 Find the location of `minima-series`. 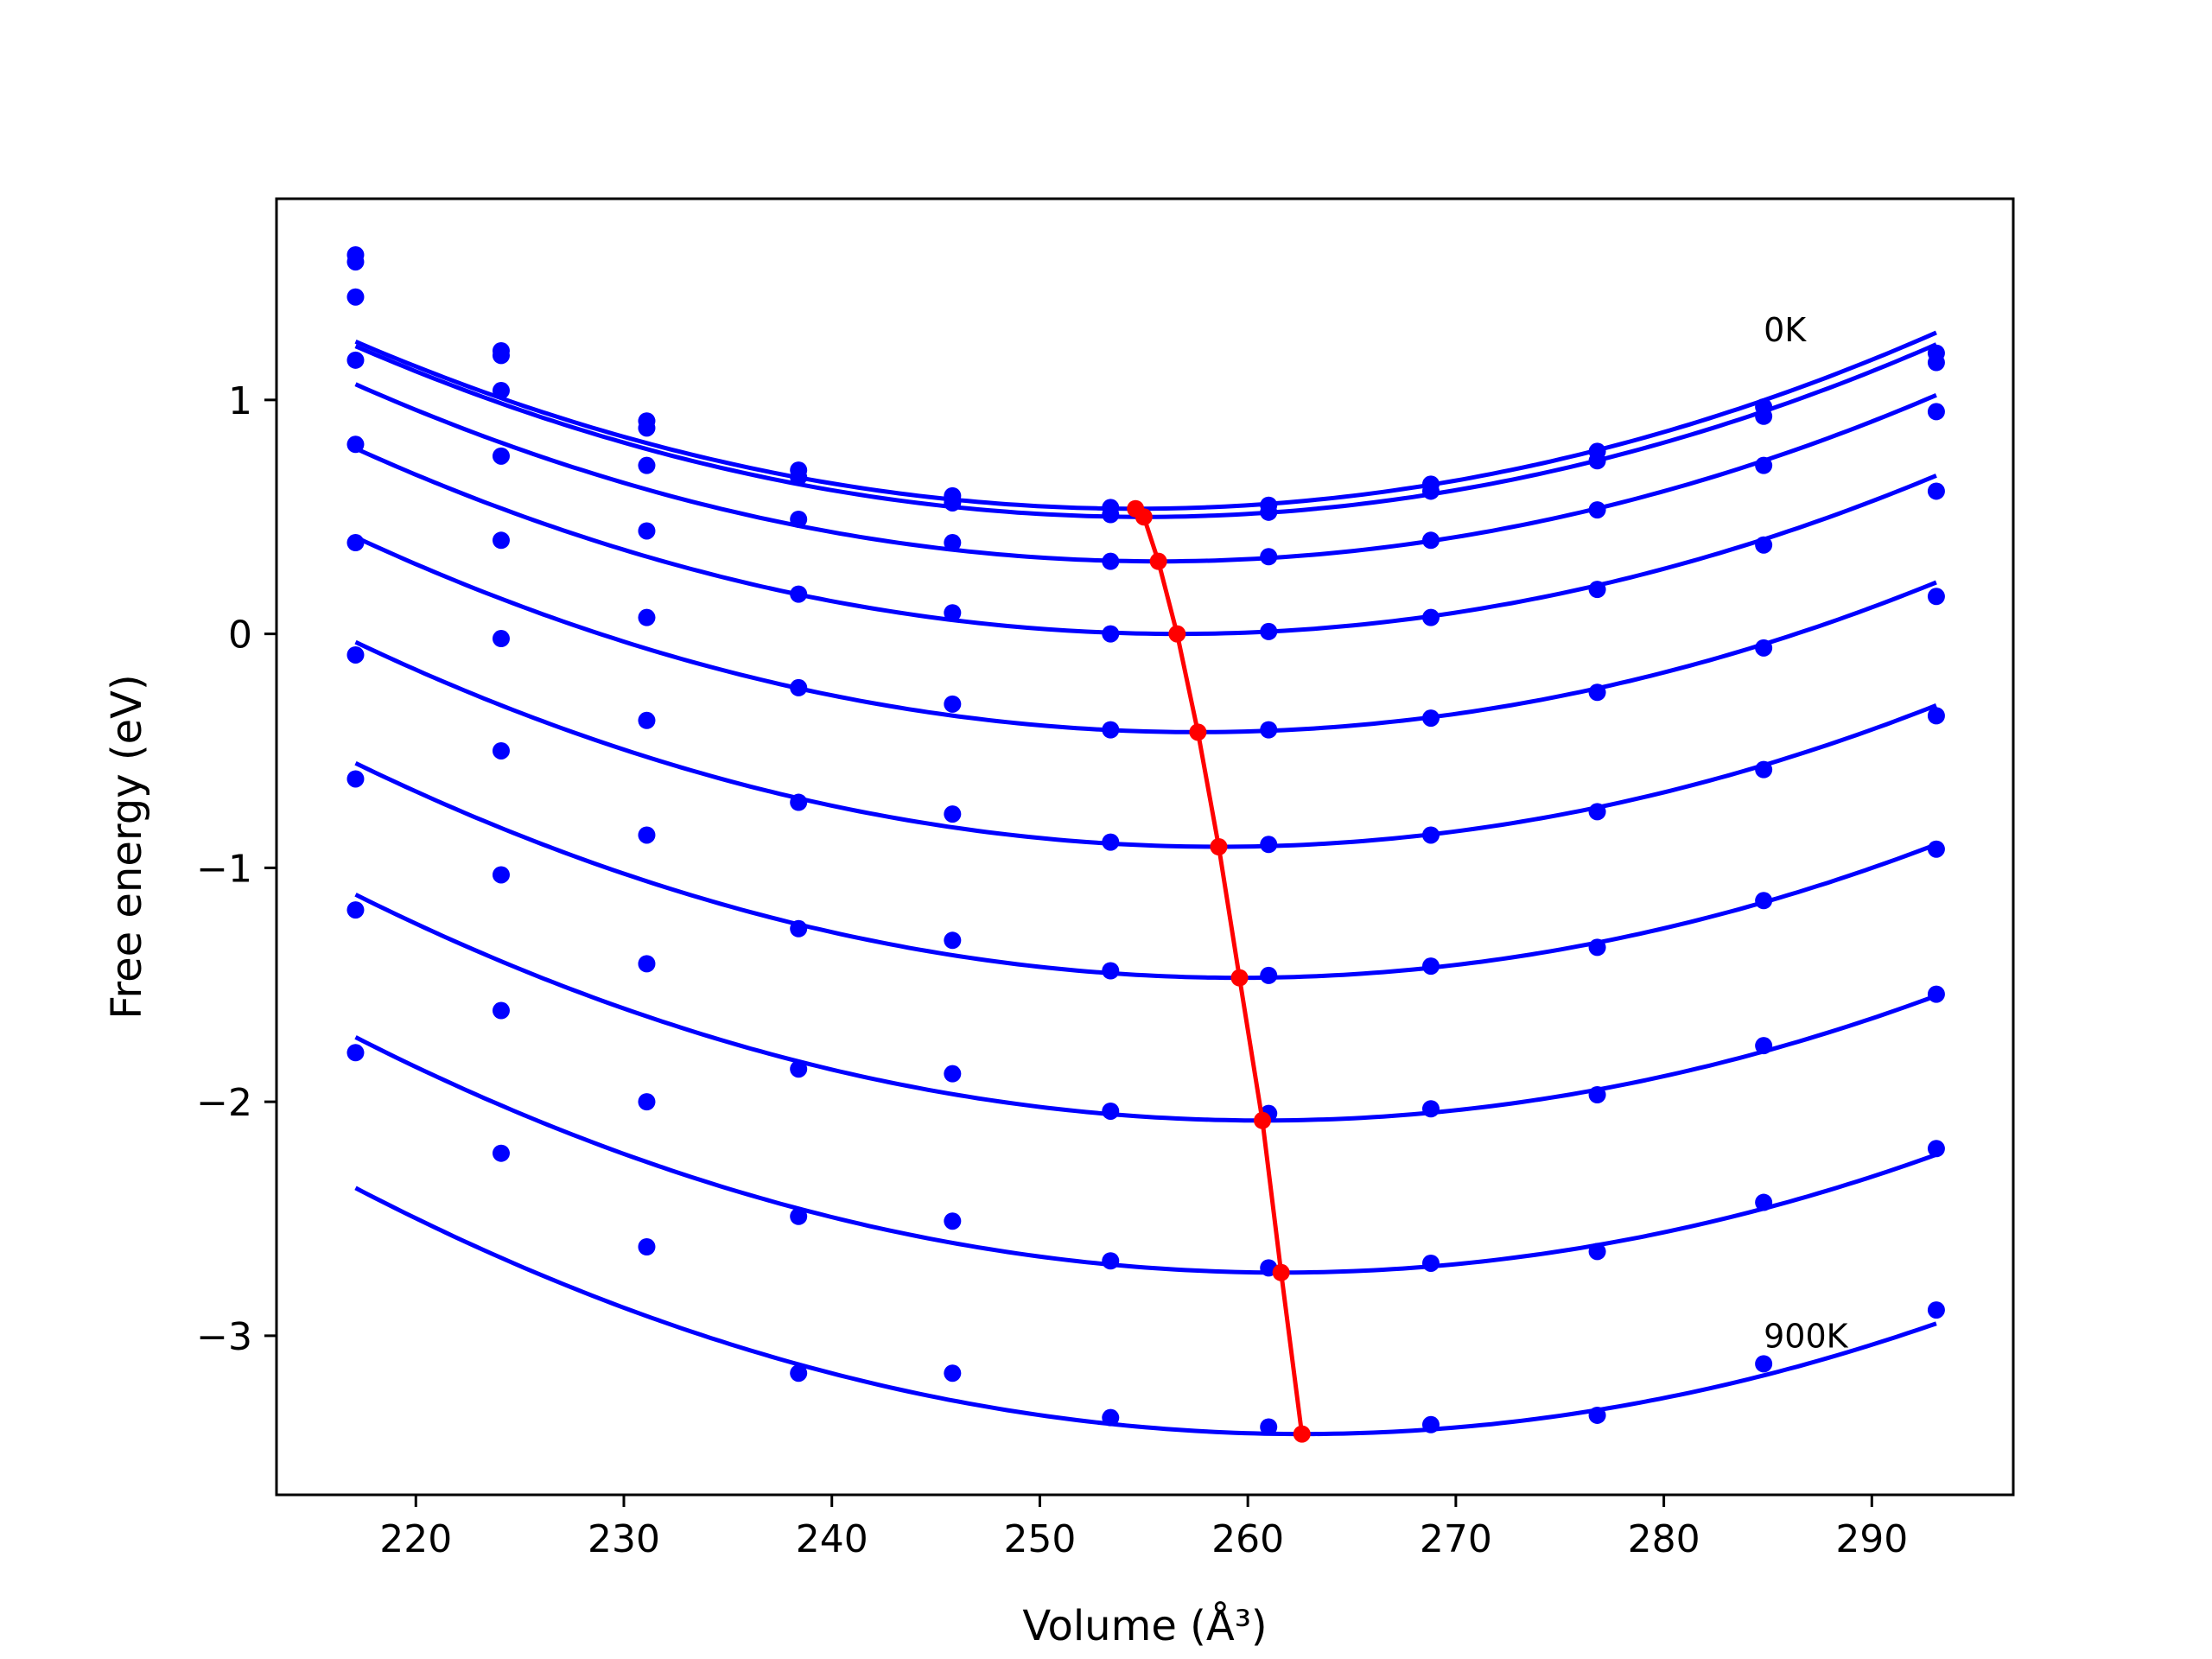

minima-series is located at coordinates (1219, 971).